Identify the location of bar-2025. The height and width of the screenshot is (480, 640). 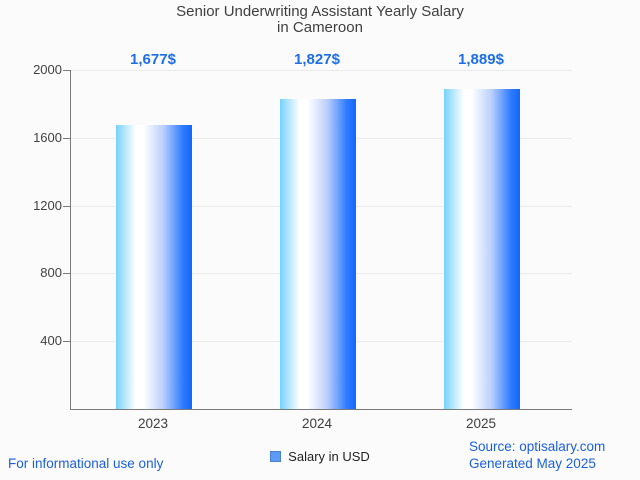
(482, 248).